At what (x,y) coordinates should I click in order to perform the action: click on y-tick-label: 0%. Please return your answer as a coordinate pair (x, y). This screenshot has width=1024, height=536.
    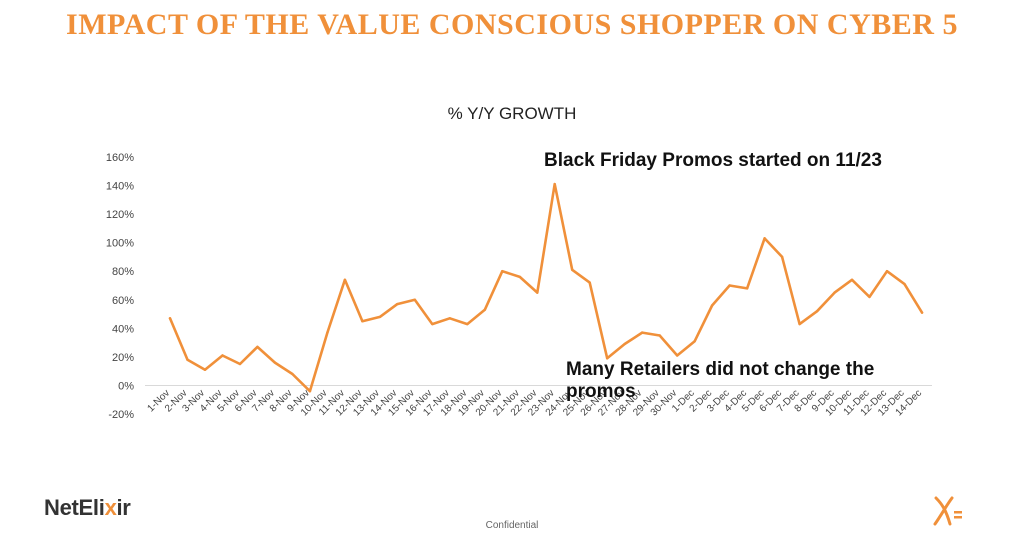
    Looking at the image, I should click on (126, 386).